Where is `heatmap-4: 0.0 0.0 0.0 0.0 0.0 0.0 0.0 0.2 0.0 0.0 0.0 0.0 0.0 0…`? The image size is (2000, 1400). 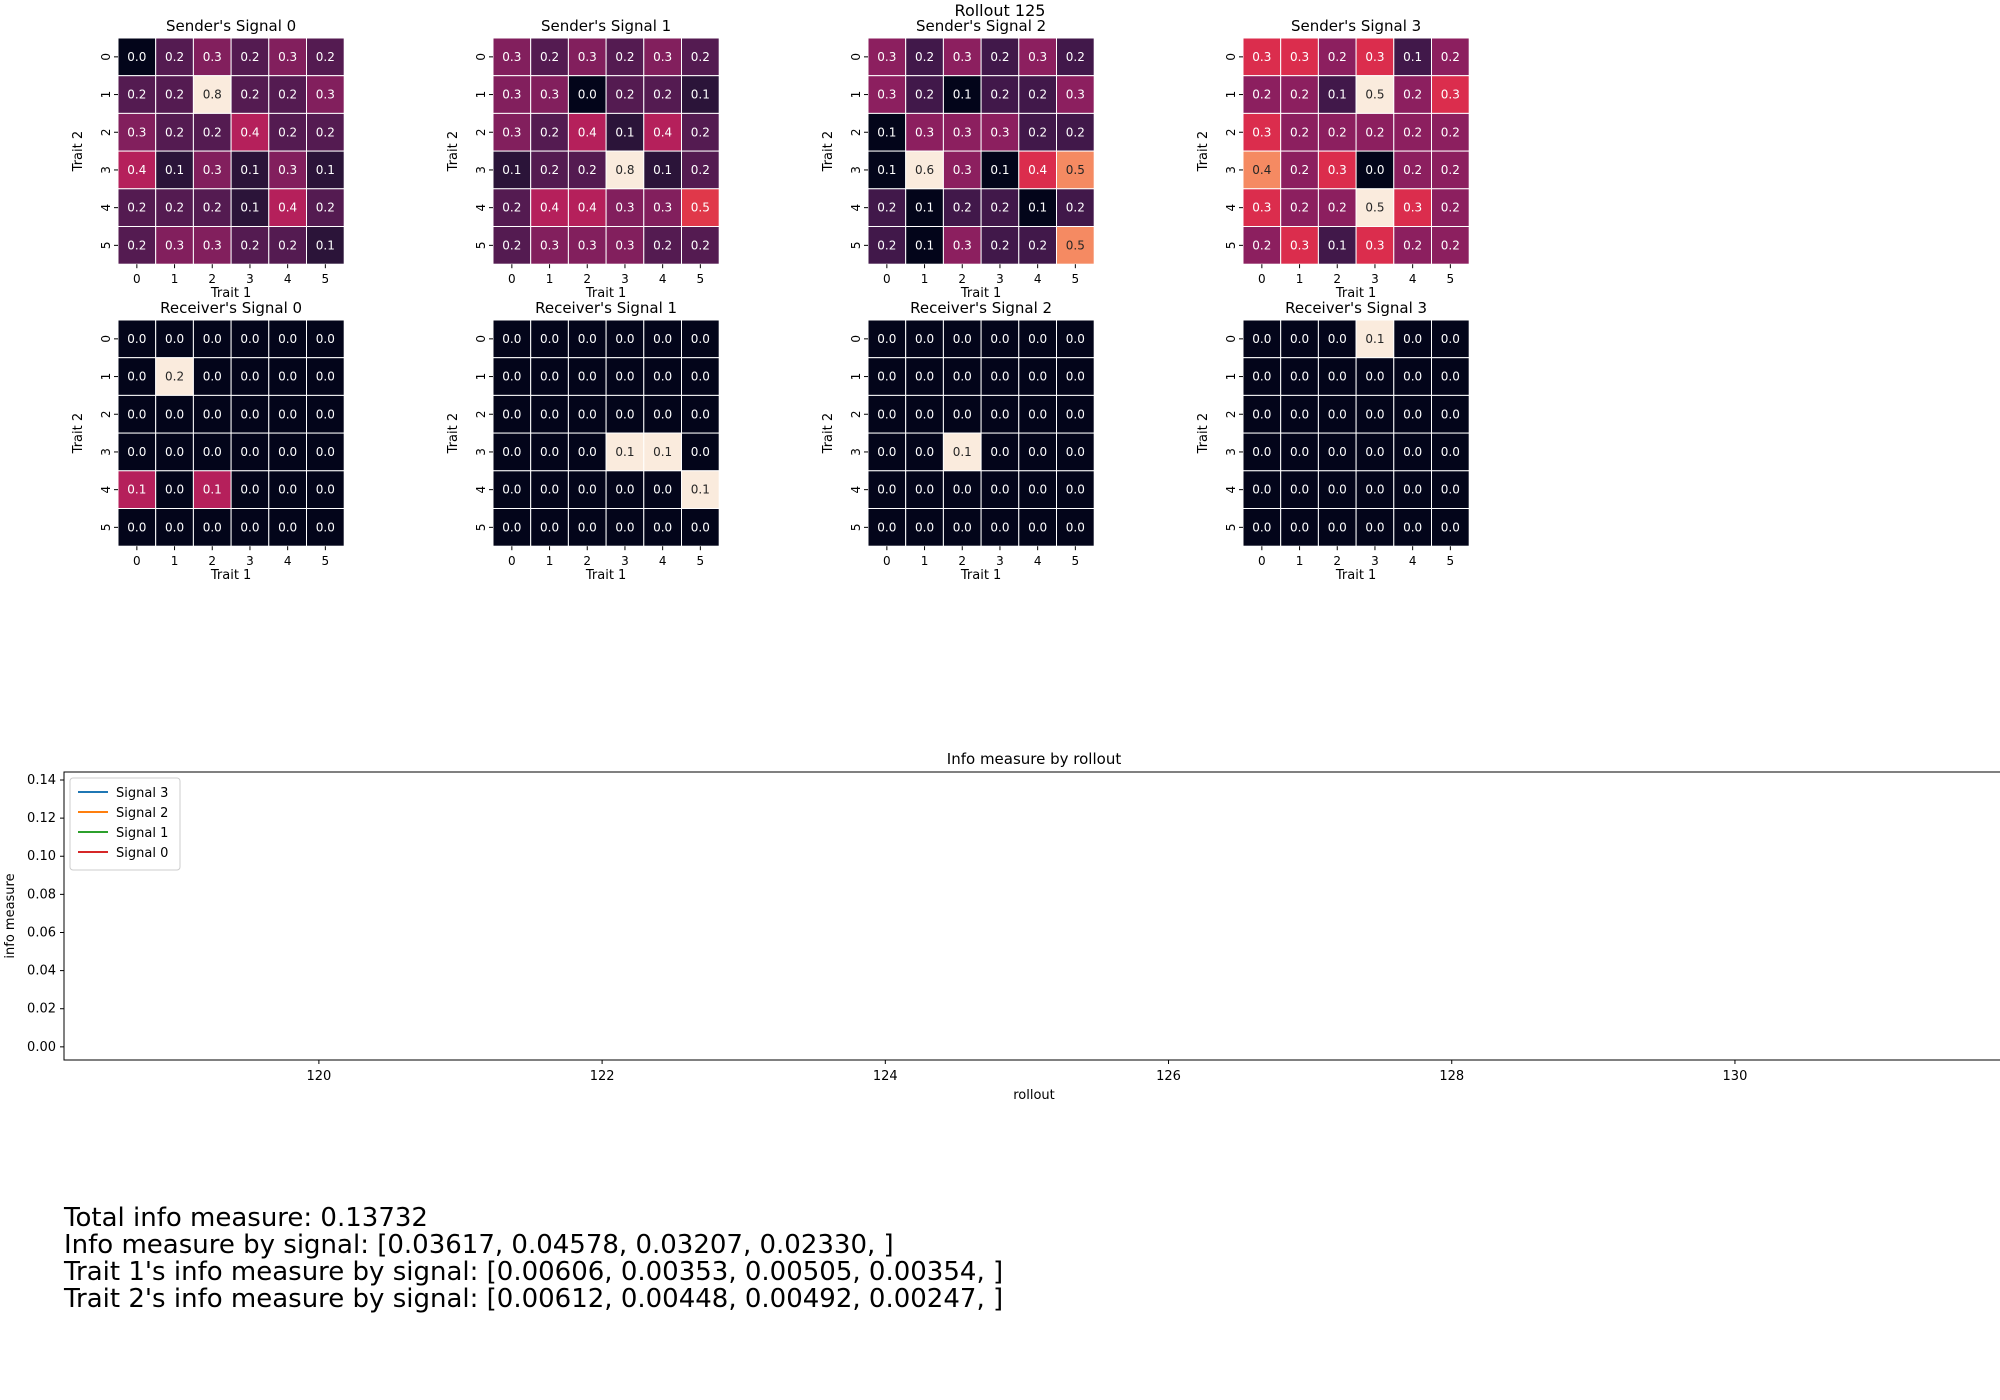 heatmap-4: 0.0 0.0 0.0 0.0 0.0 0.0 0.0 0.2 0.0 0.0 0.0 0.0 0.0 0… is located at coordinates (208, 441).